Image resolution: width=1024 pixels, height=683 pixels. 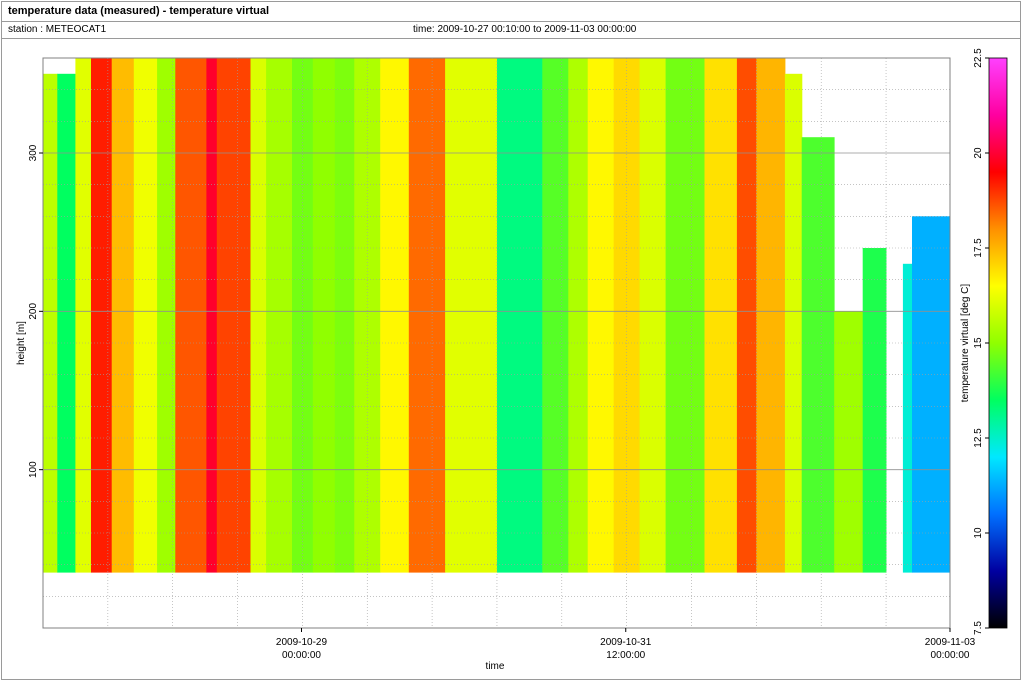 I want to click on colorbar-tick-label: 17.5, so click(x=978, y=248).